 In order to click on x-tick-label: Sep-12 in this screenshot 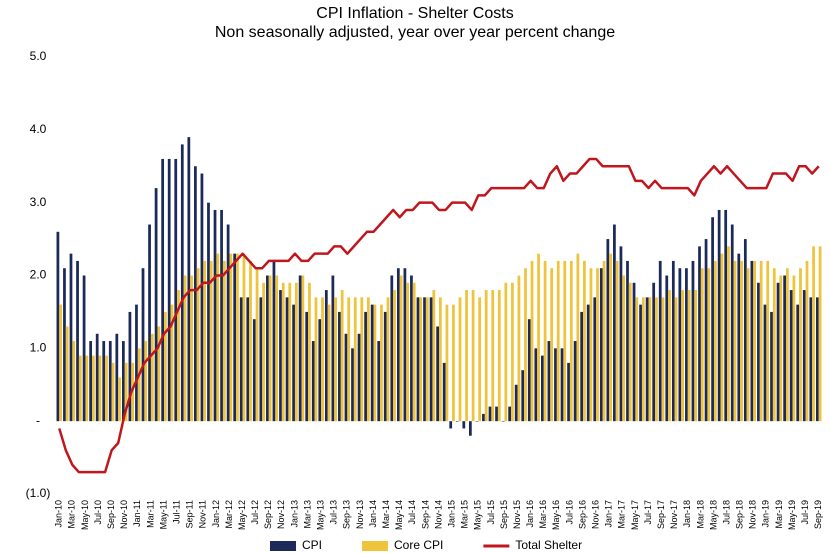, I will do `click(268, 514)`.